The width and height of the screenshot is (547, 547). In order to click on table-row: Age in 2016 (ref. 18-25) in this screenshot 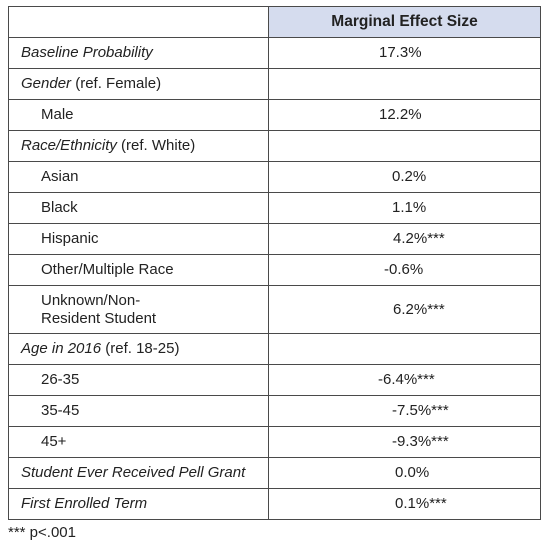, I will do `click(274, 349)`.